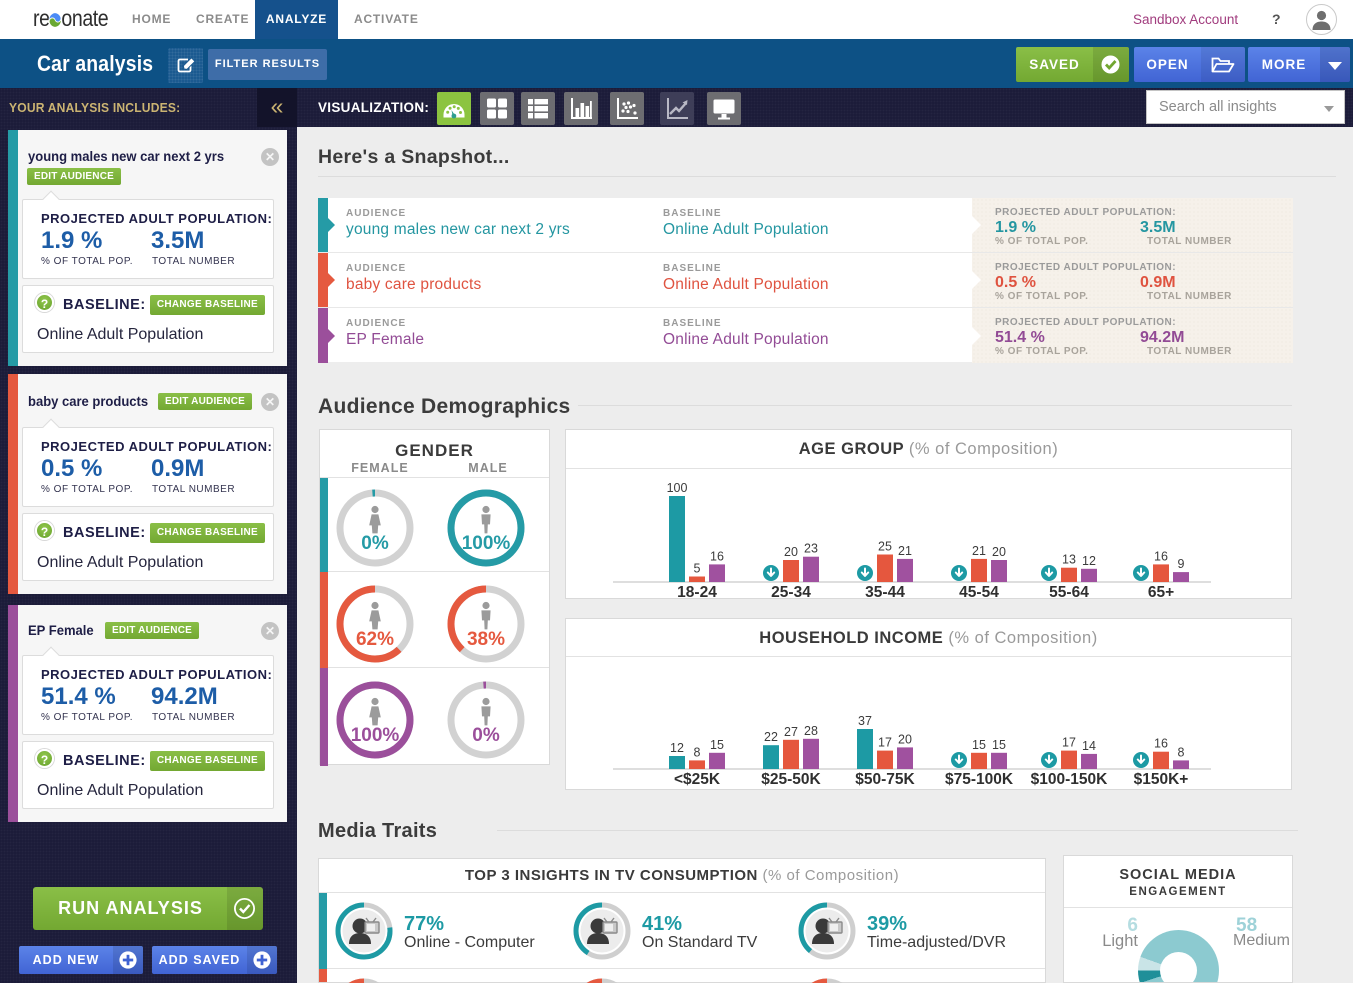 The width and height of the screenshot is (1353, 983). I want to click on svg-text: 25, so click(885, 547).